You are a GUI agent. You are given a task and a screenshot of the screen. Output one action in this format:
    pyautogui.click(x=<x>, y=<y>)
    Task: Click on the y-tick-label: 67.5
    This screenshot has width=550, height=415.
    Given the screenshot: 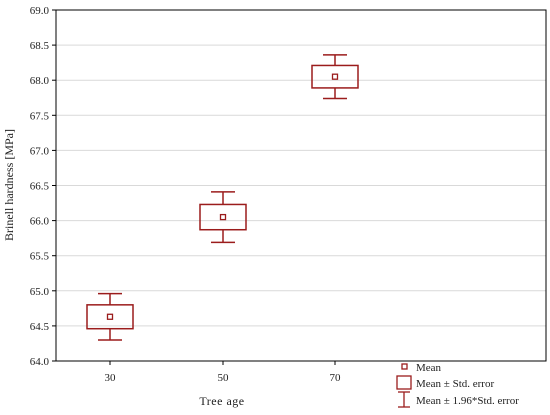 What is the action you would take?
    pyautogui.click(x=40, y=116)
    